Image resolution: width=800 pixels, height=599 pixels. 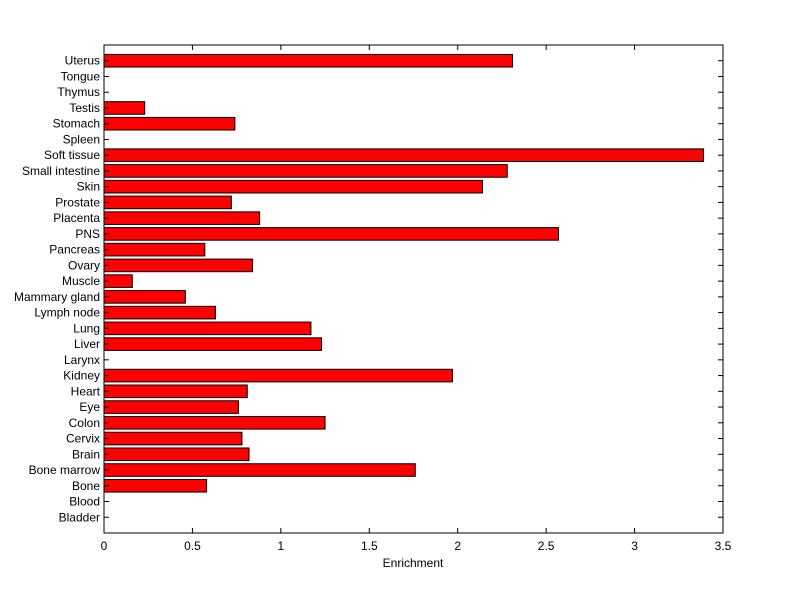 I want to click on bar-kidney, so click(x=278, y=375).